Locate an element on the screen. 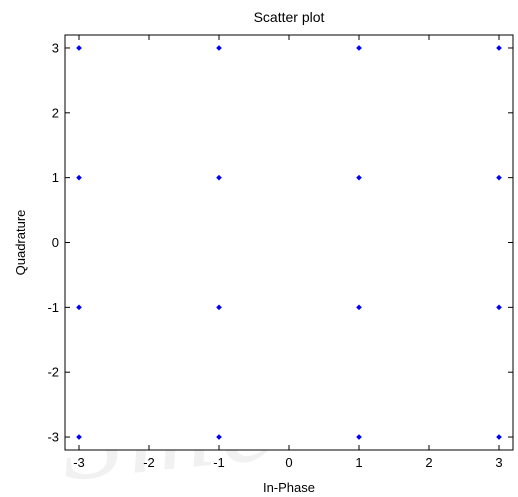 Image resolution: width=518 pixels, height=497 pixels. x-tick-label: -3 is located at coordinates (79, 462).